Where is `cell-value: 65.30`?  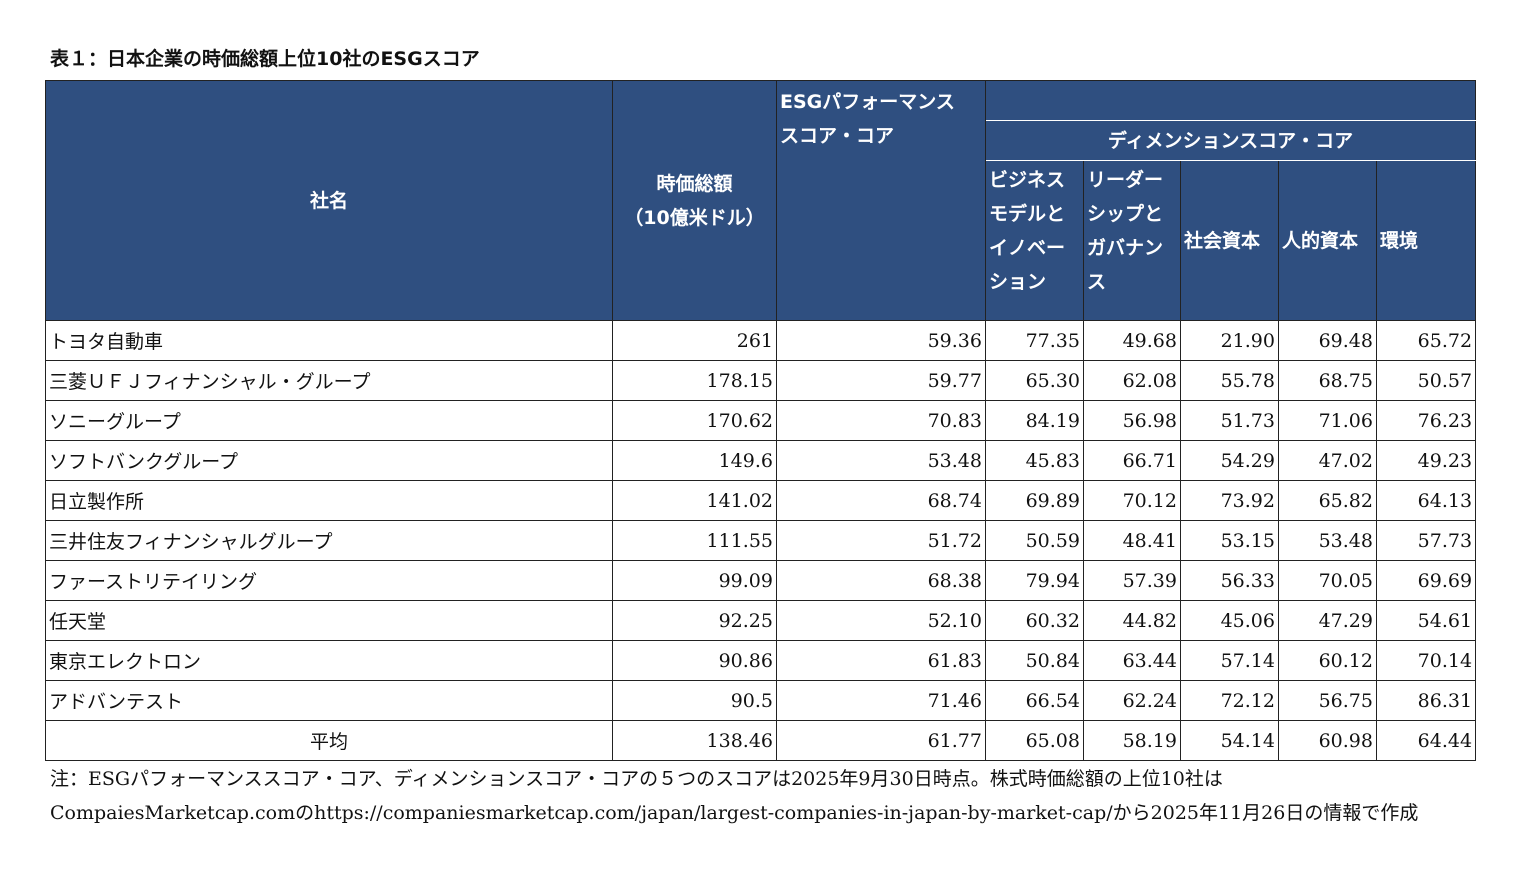 cell-value: 65.30 is located at coordinates (1034, 380).